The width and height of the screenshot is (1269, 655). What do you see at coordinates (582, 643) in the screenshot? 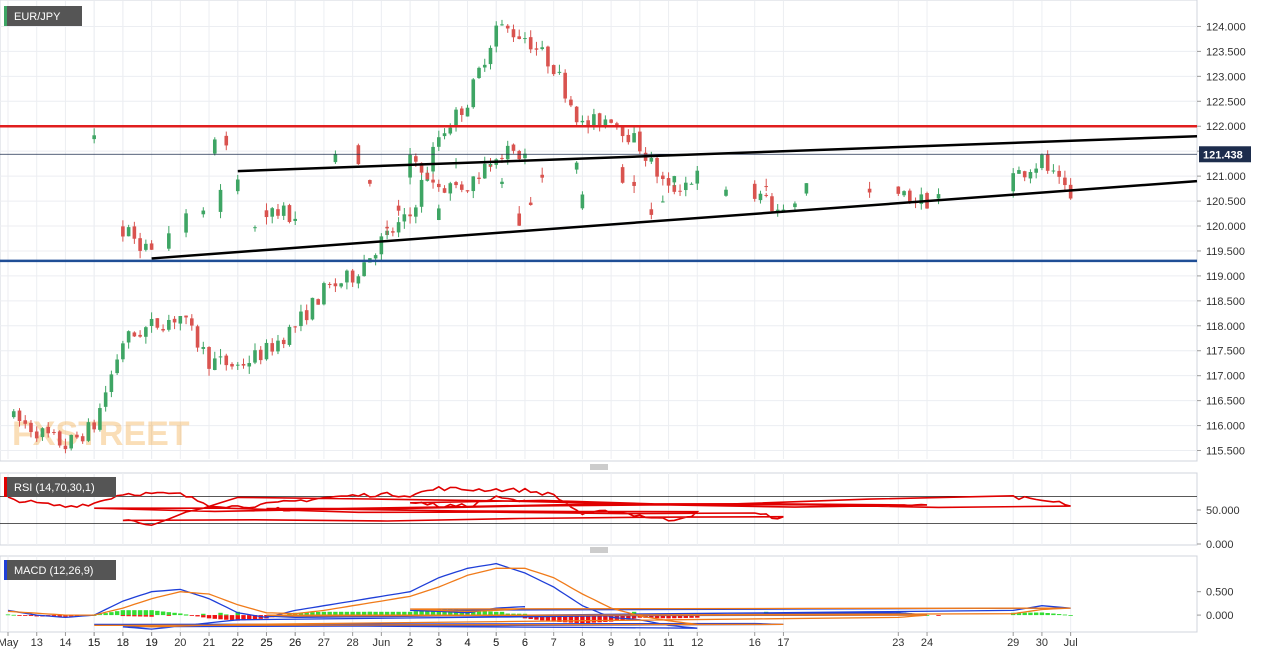
I see `time-tick-label: 8` at bounding box center [582, 643].